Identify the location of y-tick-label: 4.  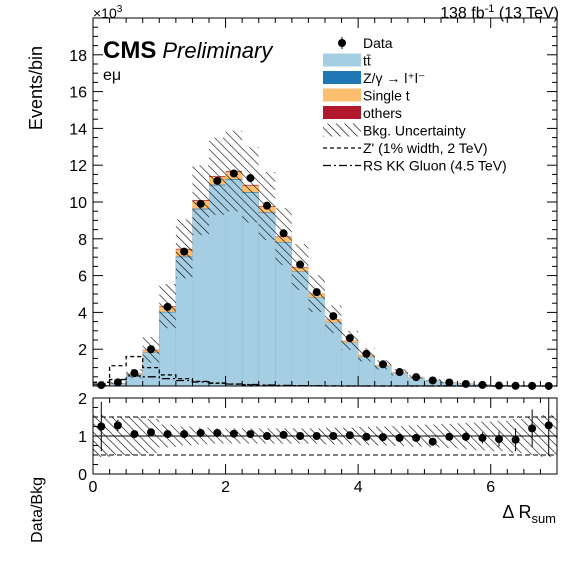
(82, 313).